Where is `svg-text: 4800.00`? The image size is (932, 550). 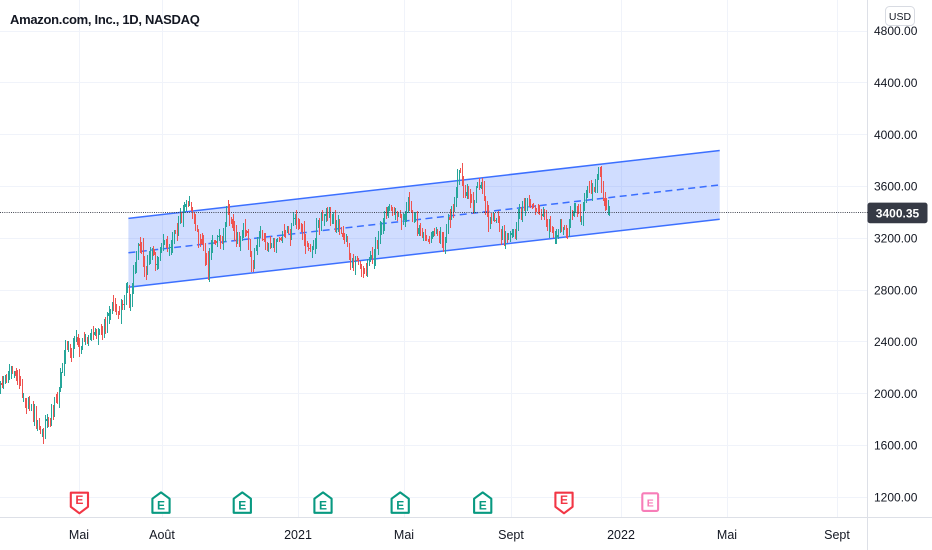
svg-text: 4800.00 is located at coordinates (896, 31).